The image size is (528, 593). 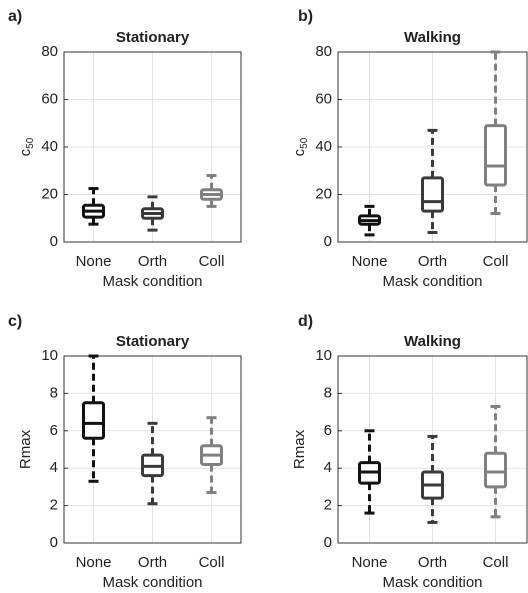 What do you see at coordinates (305, 321) in the screenshot?
I see `panel-label: d)` at bounding box center [305, 321].